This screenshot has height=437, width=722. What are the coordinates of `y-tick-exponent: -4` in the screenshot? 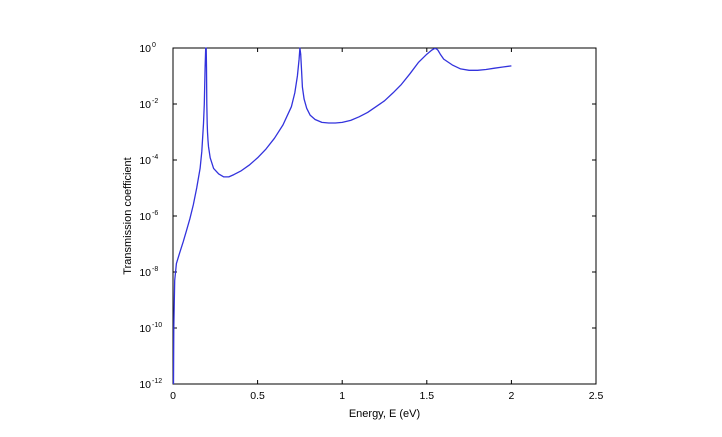 It's located at (155, 157).